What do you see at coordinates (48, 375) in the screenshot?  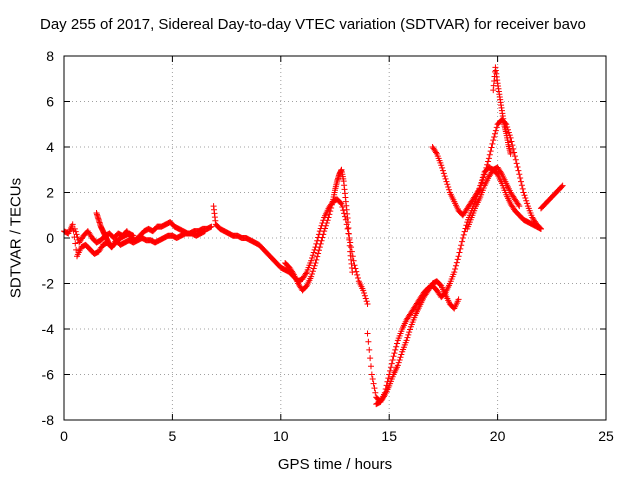 I see `y-tick-label: -6` at bounding box center [48, 375].